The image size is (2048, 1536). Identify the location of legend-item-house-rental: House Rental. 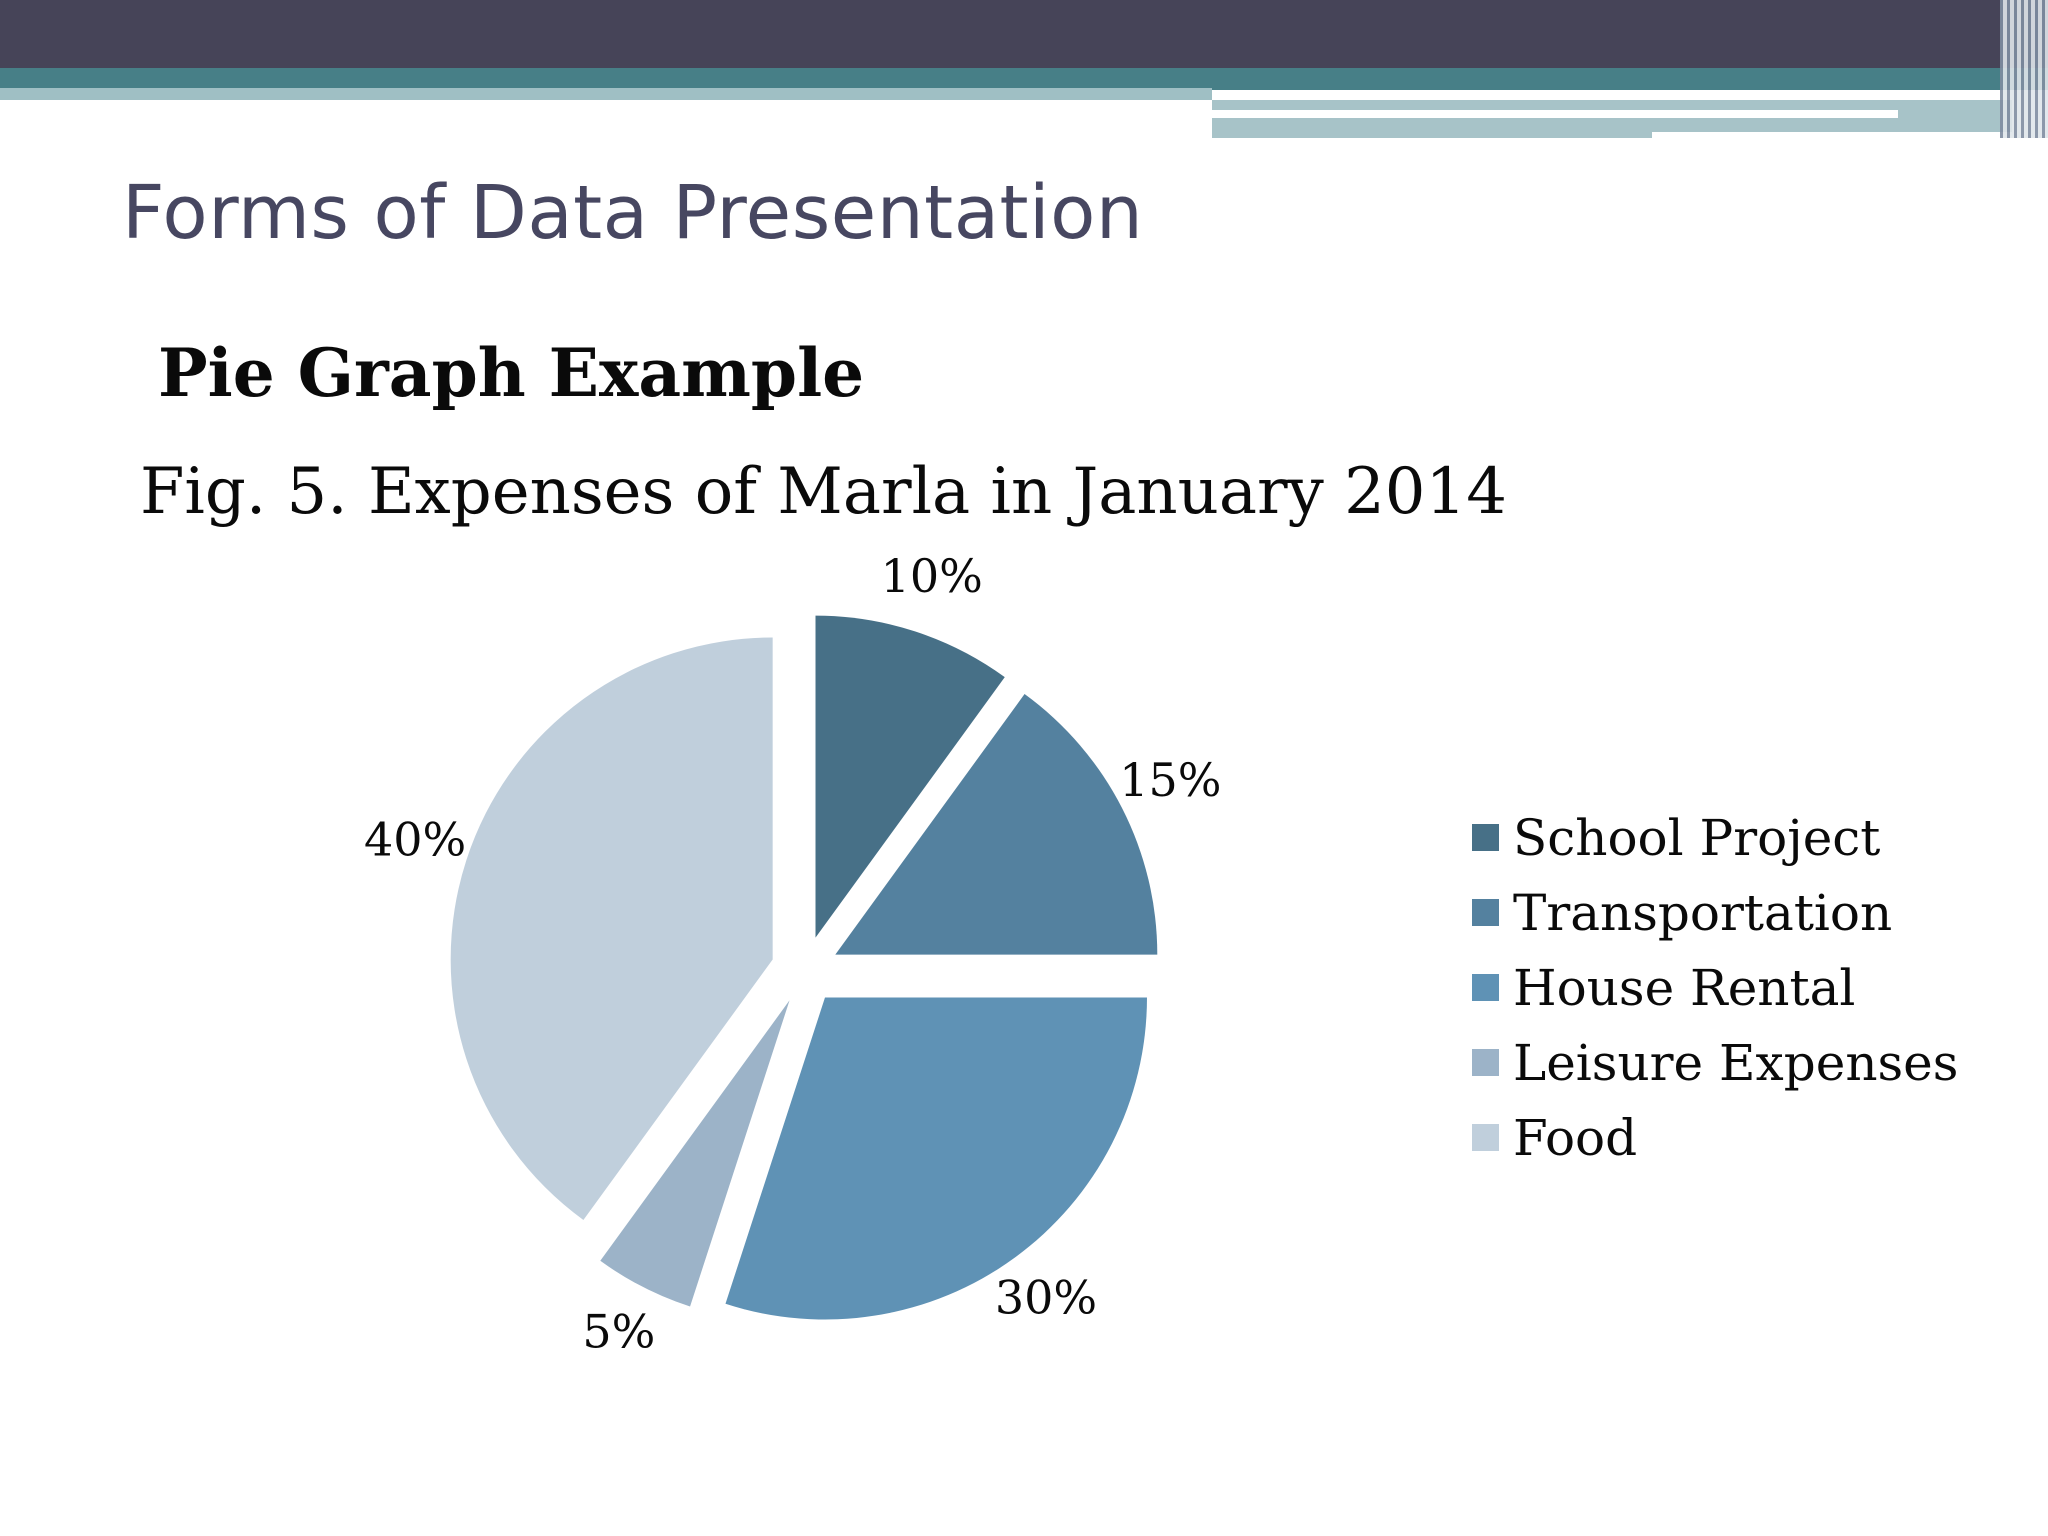
(1715, 987).